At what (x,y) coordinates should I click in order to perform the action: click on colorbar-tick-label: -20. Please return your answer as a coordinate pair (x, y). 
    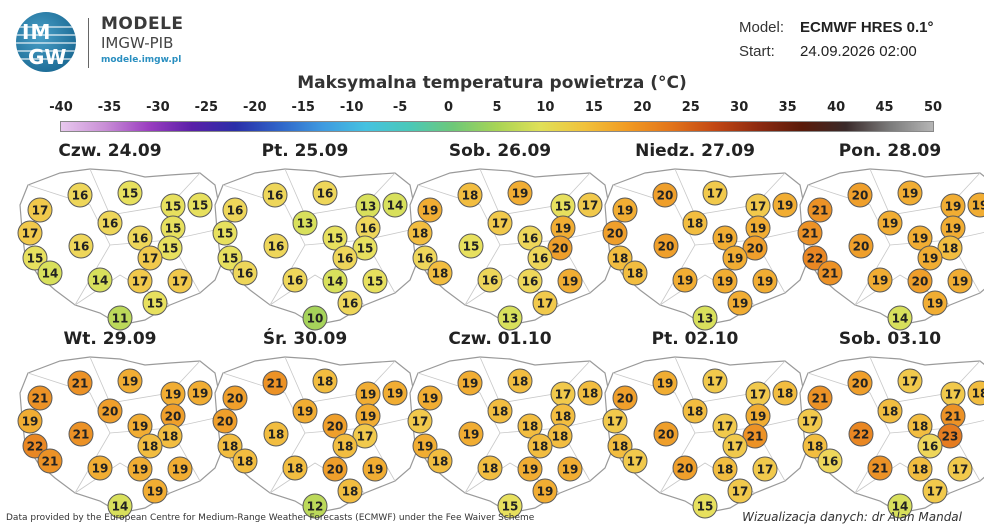
    Looking at the image, I should click on (255, 107).